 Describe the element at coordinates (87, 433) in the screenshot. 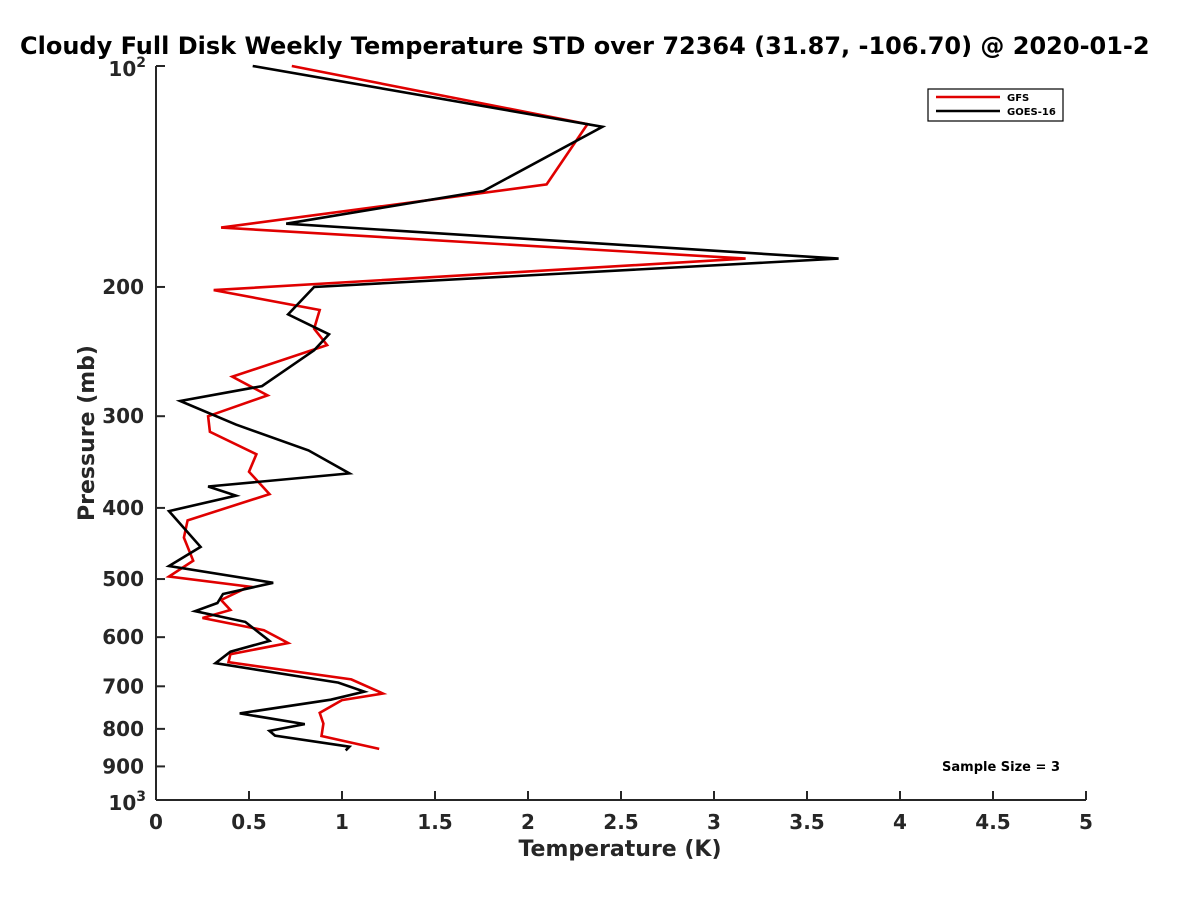

I see `y-axis-label: Pressure (mb)` at that location.